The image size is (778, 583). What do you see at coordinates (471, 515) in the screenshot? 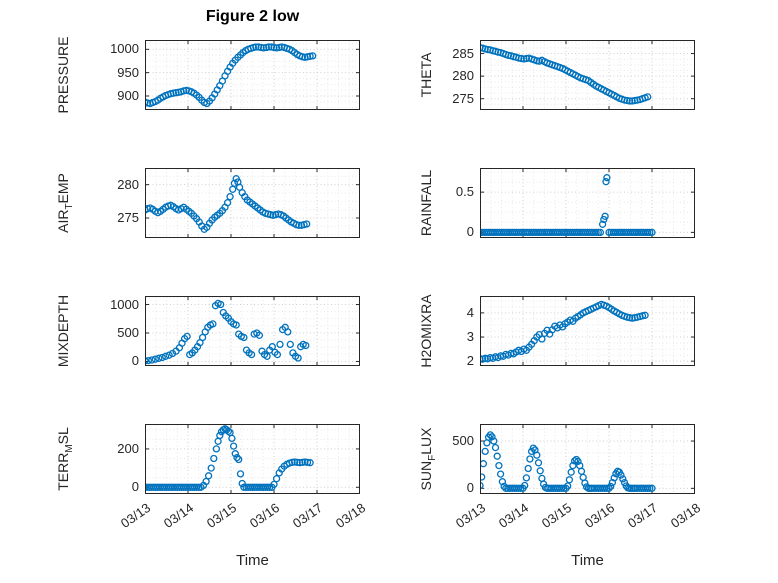
I see `x-tick-label: 03/13` at bounding box center [471, 515].